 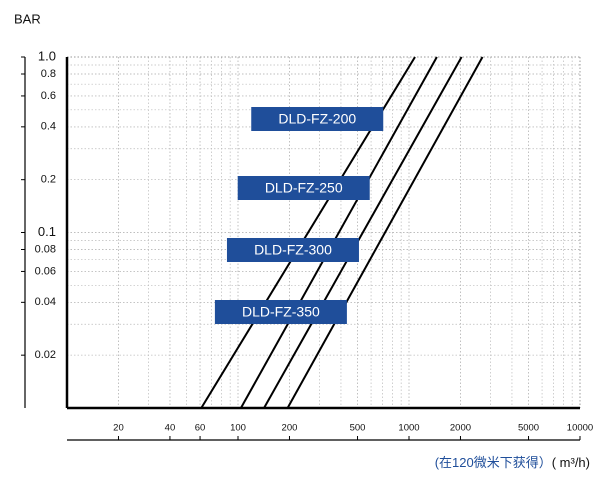 What do you see at coordinates (27, 18) in the screenshot?
I see `y-axis-label: BAR` at bounding box center [27, 18].